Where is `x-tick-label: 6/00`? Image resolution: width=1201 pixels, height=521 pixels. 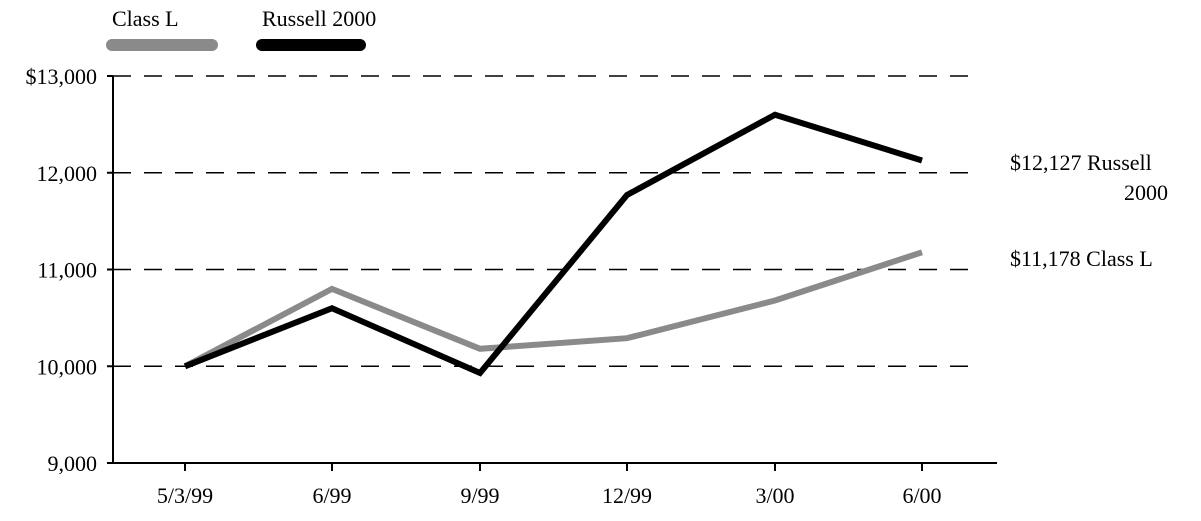 x-tick-label: 6/00 is located at coordinates (921, 495).